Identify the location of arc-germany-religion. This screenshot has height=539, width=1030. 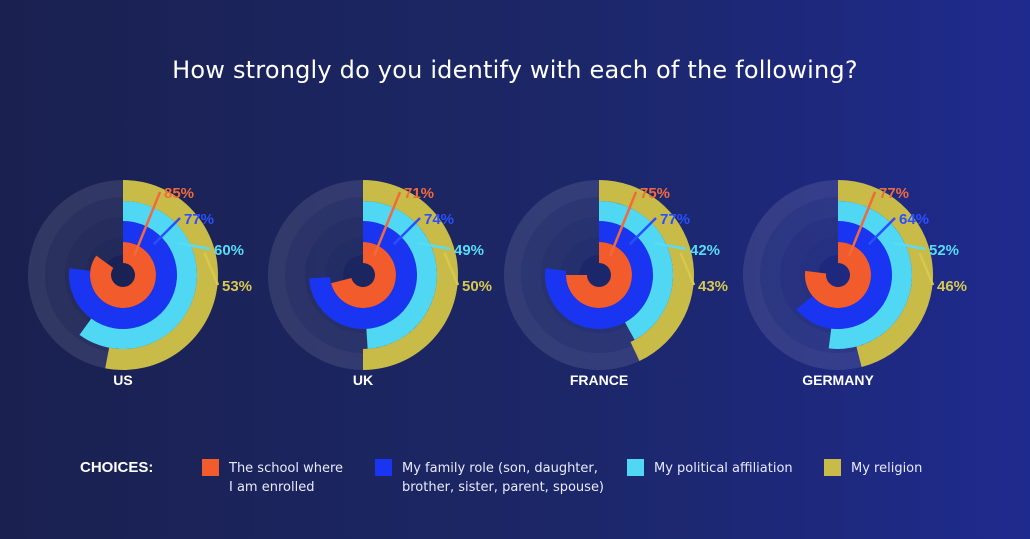
(886, 274).